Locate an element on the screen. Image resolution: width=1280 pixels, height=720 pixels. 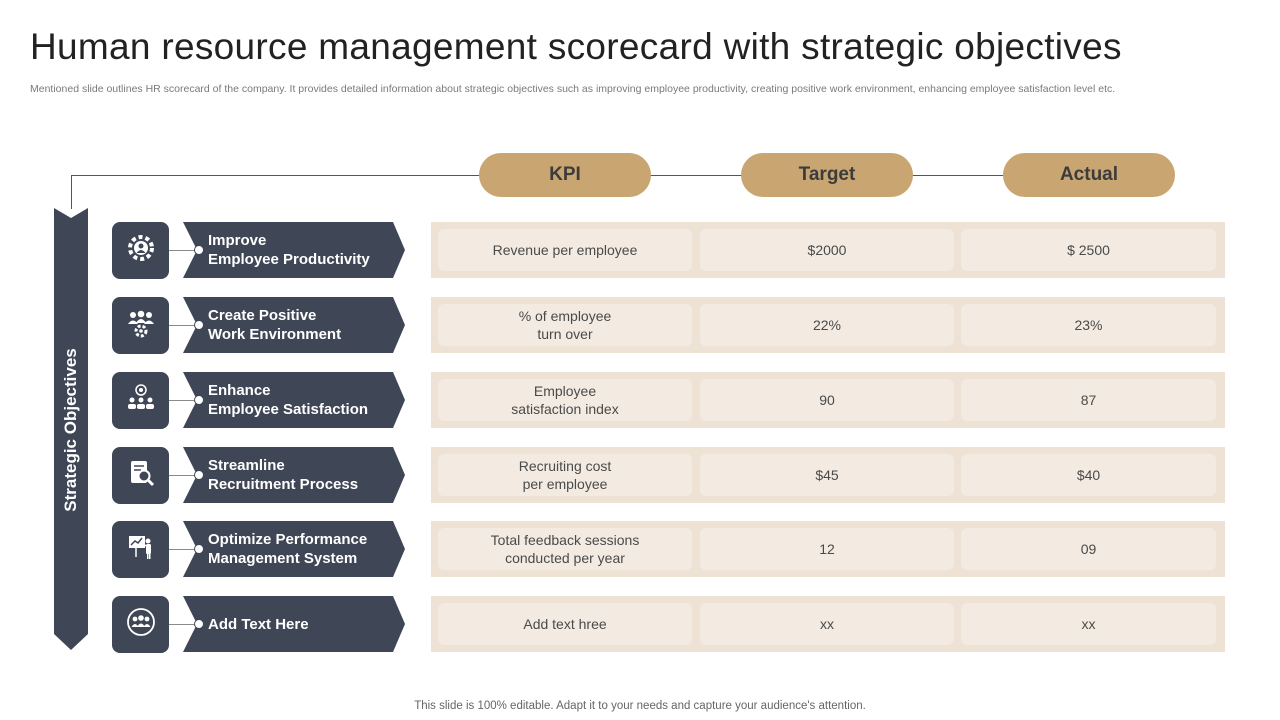
objective-label: Streamline Recruitment Process is located at coordinates (283, 475).